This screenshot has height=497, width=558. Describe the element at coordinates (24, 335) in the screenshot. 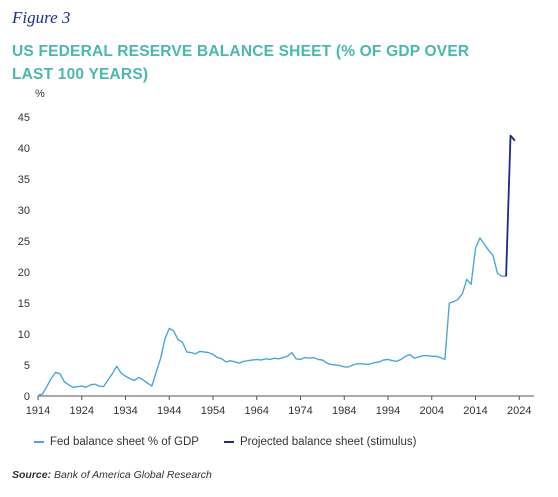

I see `y-tick-label: 10` at that location.